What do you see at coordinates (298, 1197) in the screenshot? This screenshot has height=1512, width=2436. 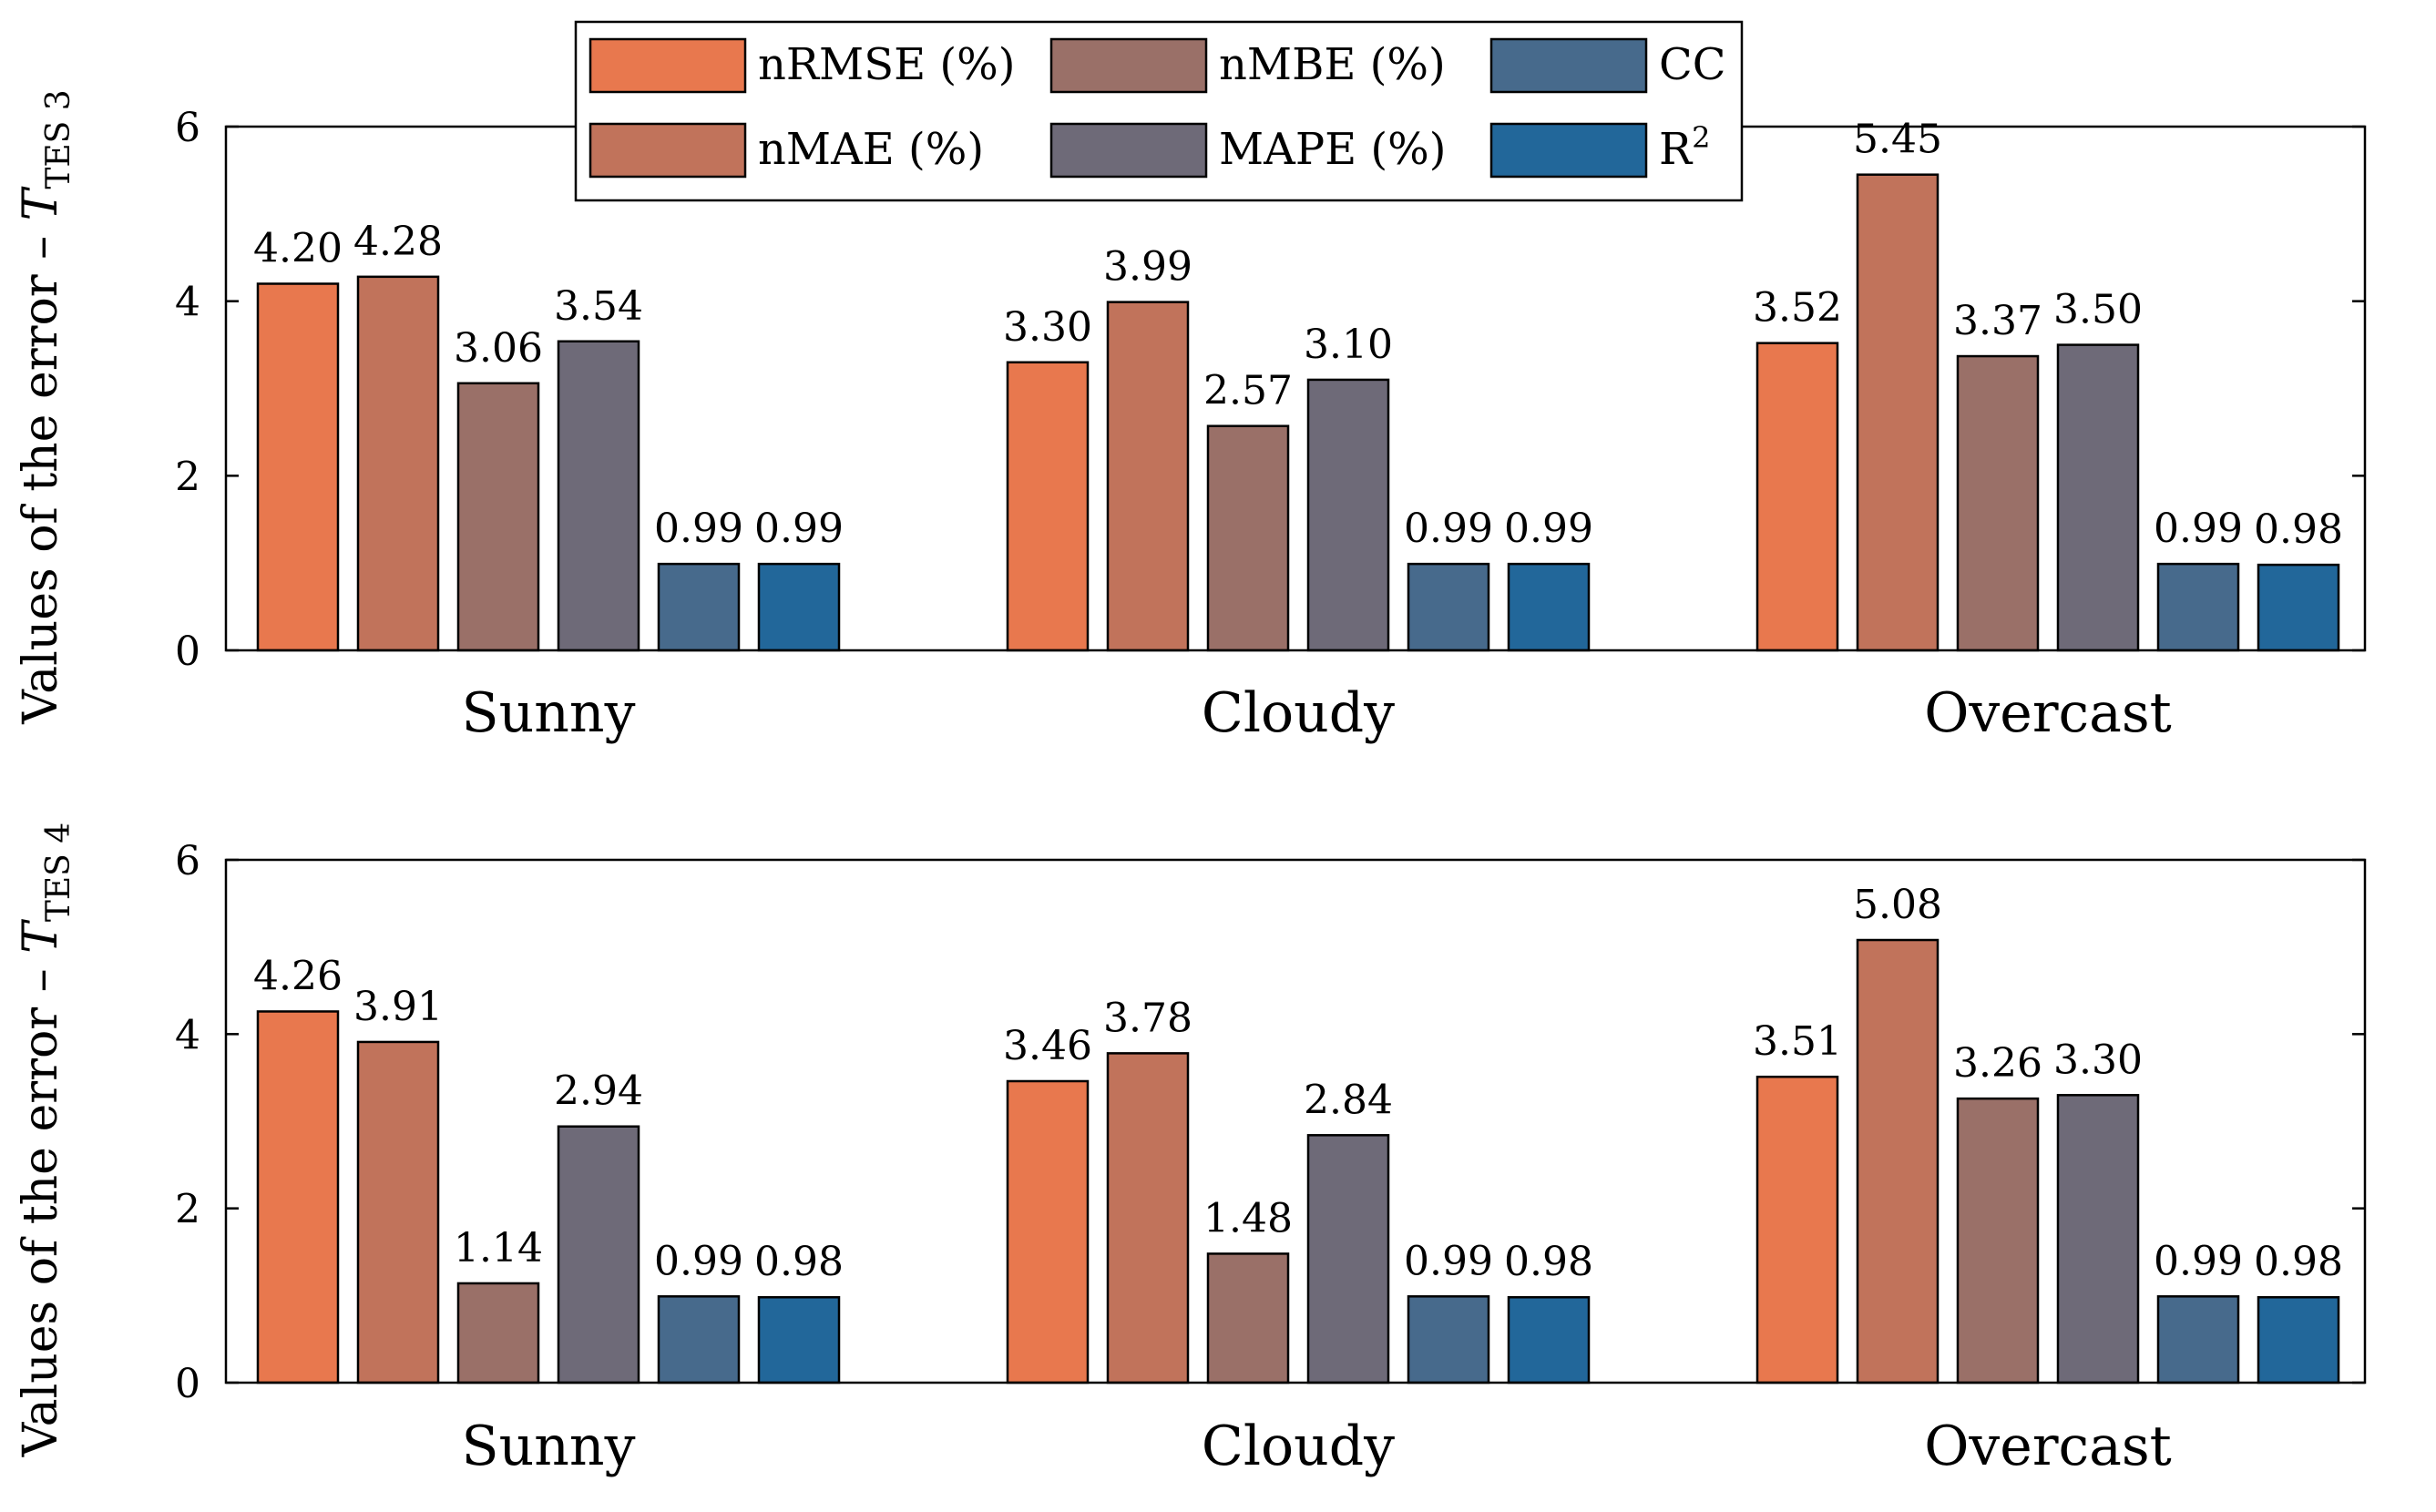 I see `bar-bottom-sunny-nrmse` at bounding box center [298, 1197].